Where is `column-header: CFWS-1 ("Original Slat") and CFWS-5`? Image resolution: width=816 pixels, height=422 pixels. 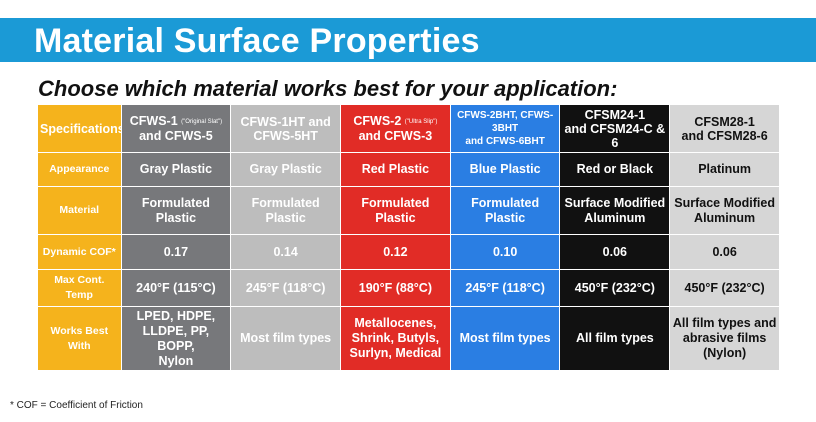 column-header: CFWS-1 ("Original Slat") and CFWS-5 is located at coordinates (176, 128).